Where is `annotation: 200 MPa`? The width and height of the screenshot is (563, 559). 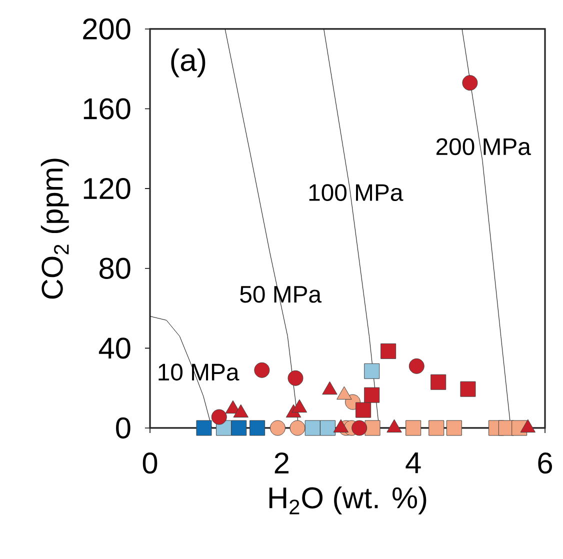 annotation: 200 MPa is located at coordinates (483, 147).